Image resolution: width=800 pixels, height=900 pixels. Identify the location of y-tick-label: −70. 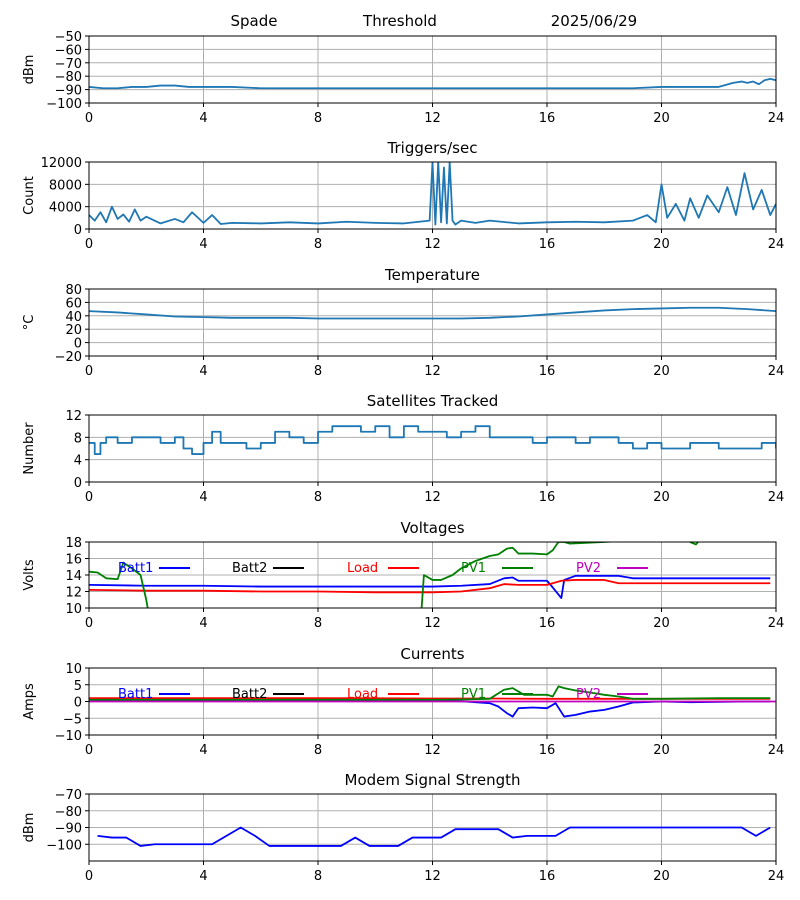
(68, 795).